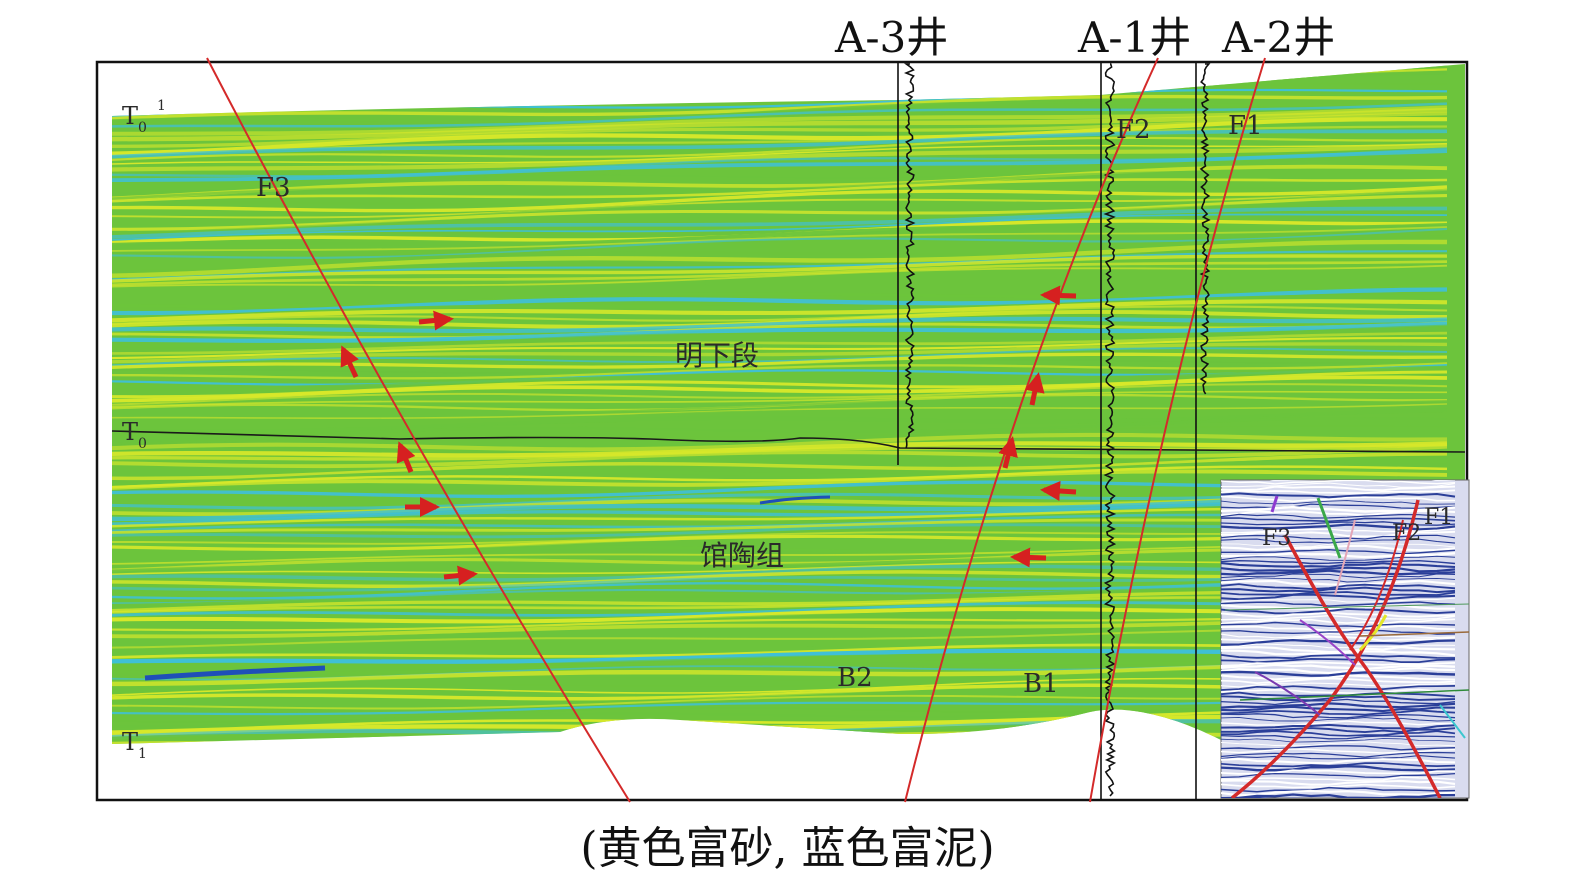 This screenshot has height=887, width=1575. Describe the element at coordinates (1205, 229) in the screenshot. I see `well-a2-log` at that location.